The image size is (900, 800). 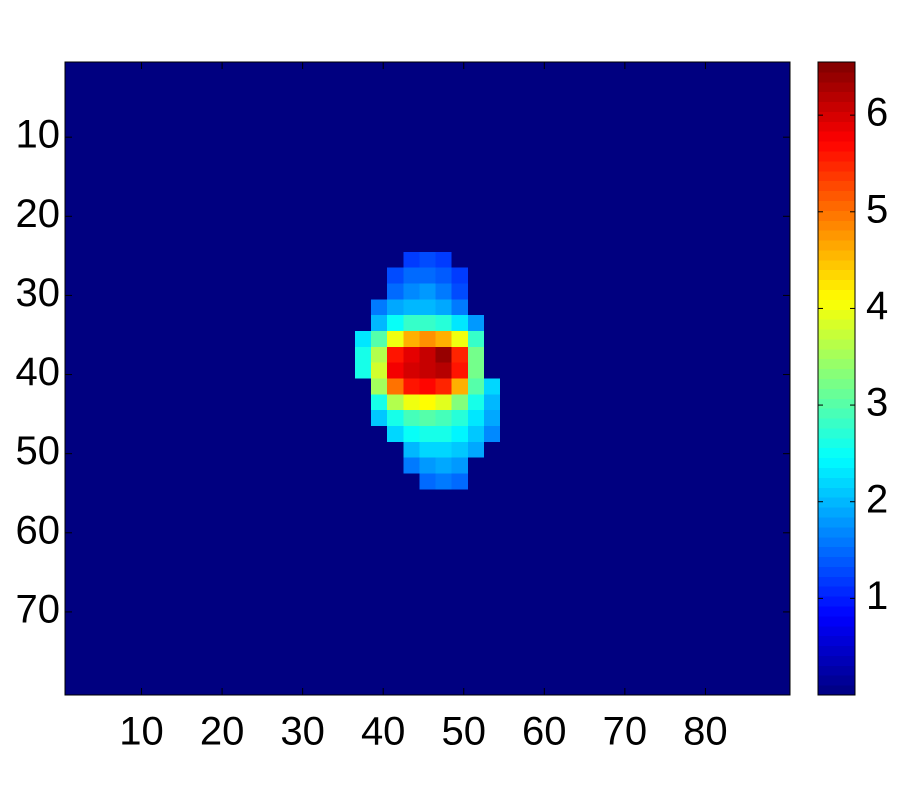 What do you see at coordinates (877, 403) in the screenshot?
I see `colorbar-tick-label: 3` at bounding box center [877, 403].